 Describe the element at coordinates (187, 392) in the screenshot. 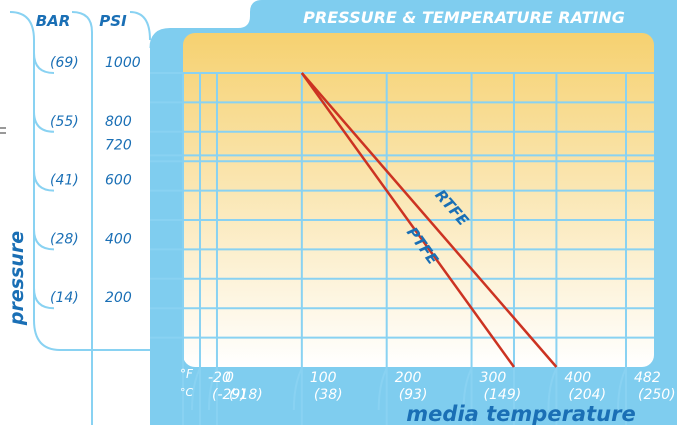

I see `celsius-unit-label: °C` at that location.